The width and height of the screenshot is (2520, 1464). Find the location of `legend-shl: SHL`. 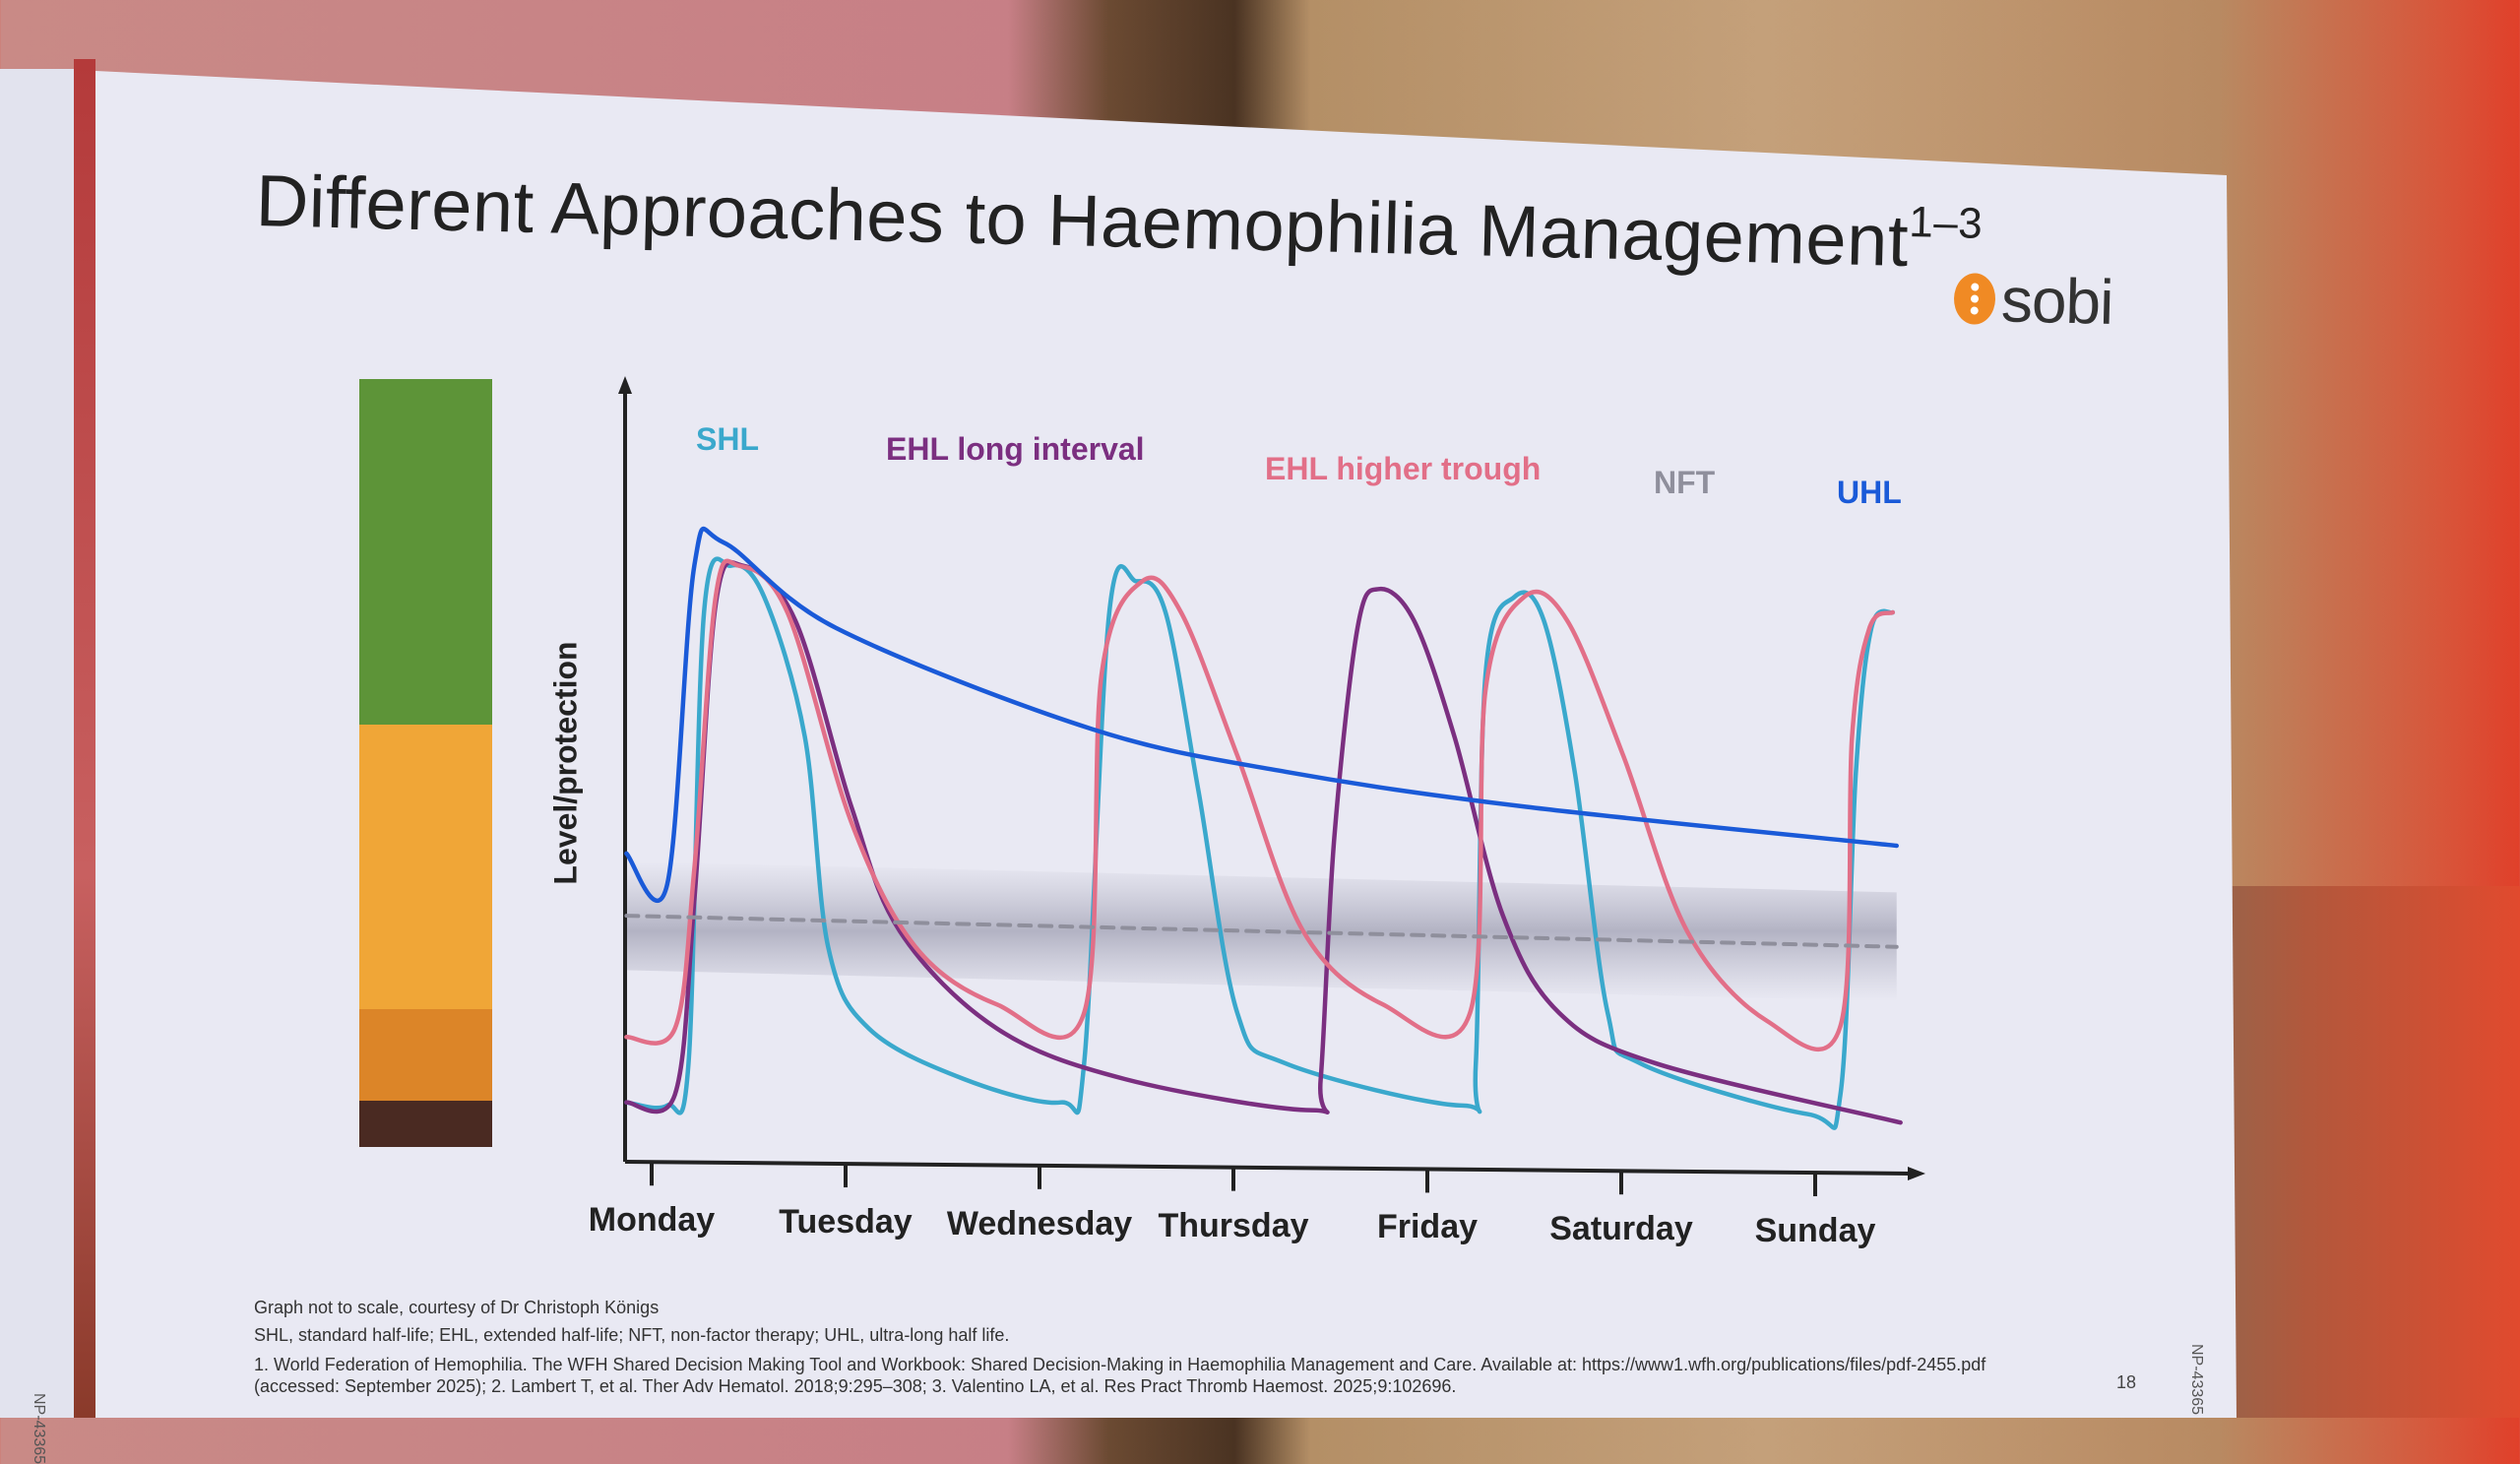

legend-shl: SHL is located at coordinates (727, 439).